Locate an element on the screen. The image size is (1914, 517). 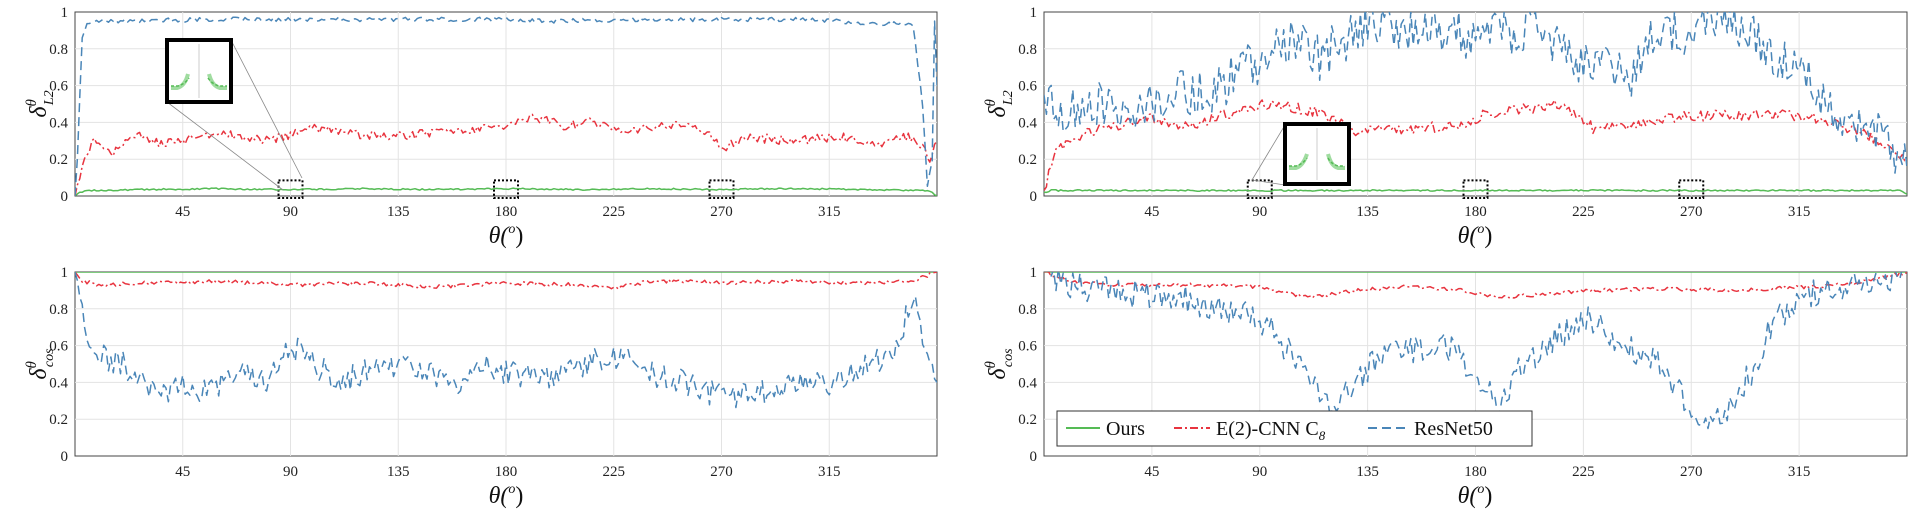
legend: Ours E(2)-CNN C8 ResNet50 is located at coordinates (1294, 428).